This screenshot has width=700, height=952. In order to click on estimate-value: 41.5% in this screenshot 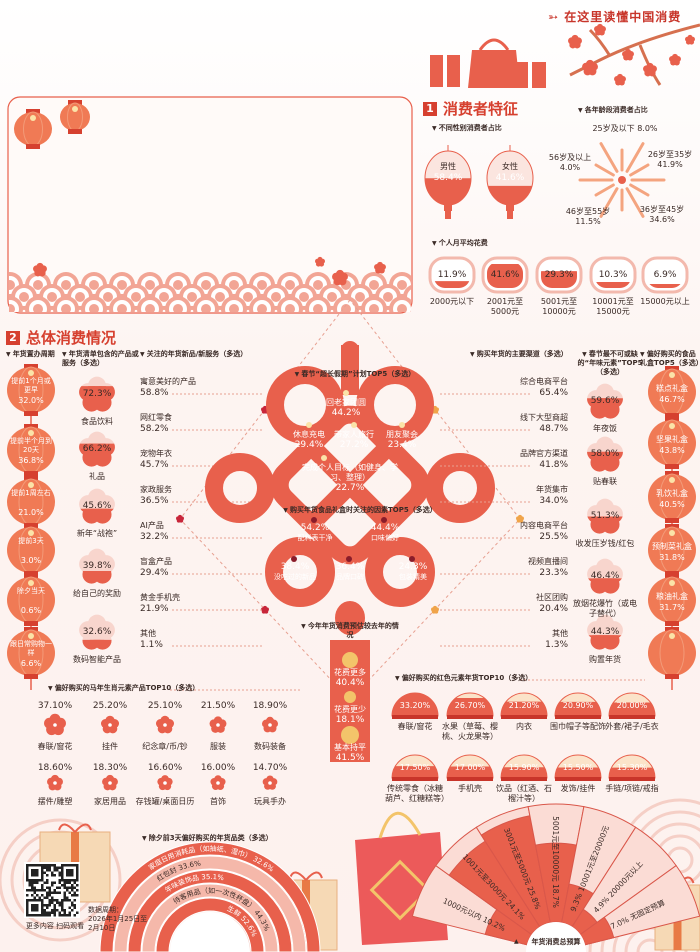, I will do `click(350, 758)`.